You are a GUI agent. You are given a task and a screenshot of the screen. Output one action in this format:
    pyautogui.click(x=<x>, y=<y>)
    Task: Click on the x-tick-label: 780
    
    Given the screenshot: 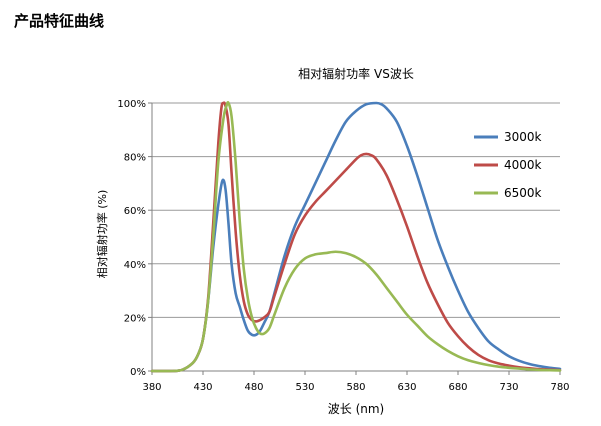 What is the action you would take?
    pyautogui.click(x=559, y=387)
    